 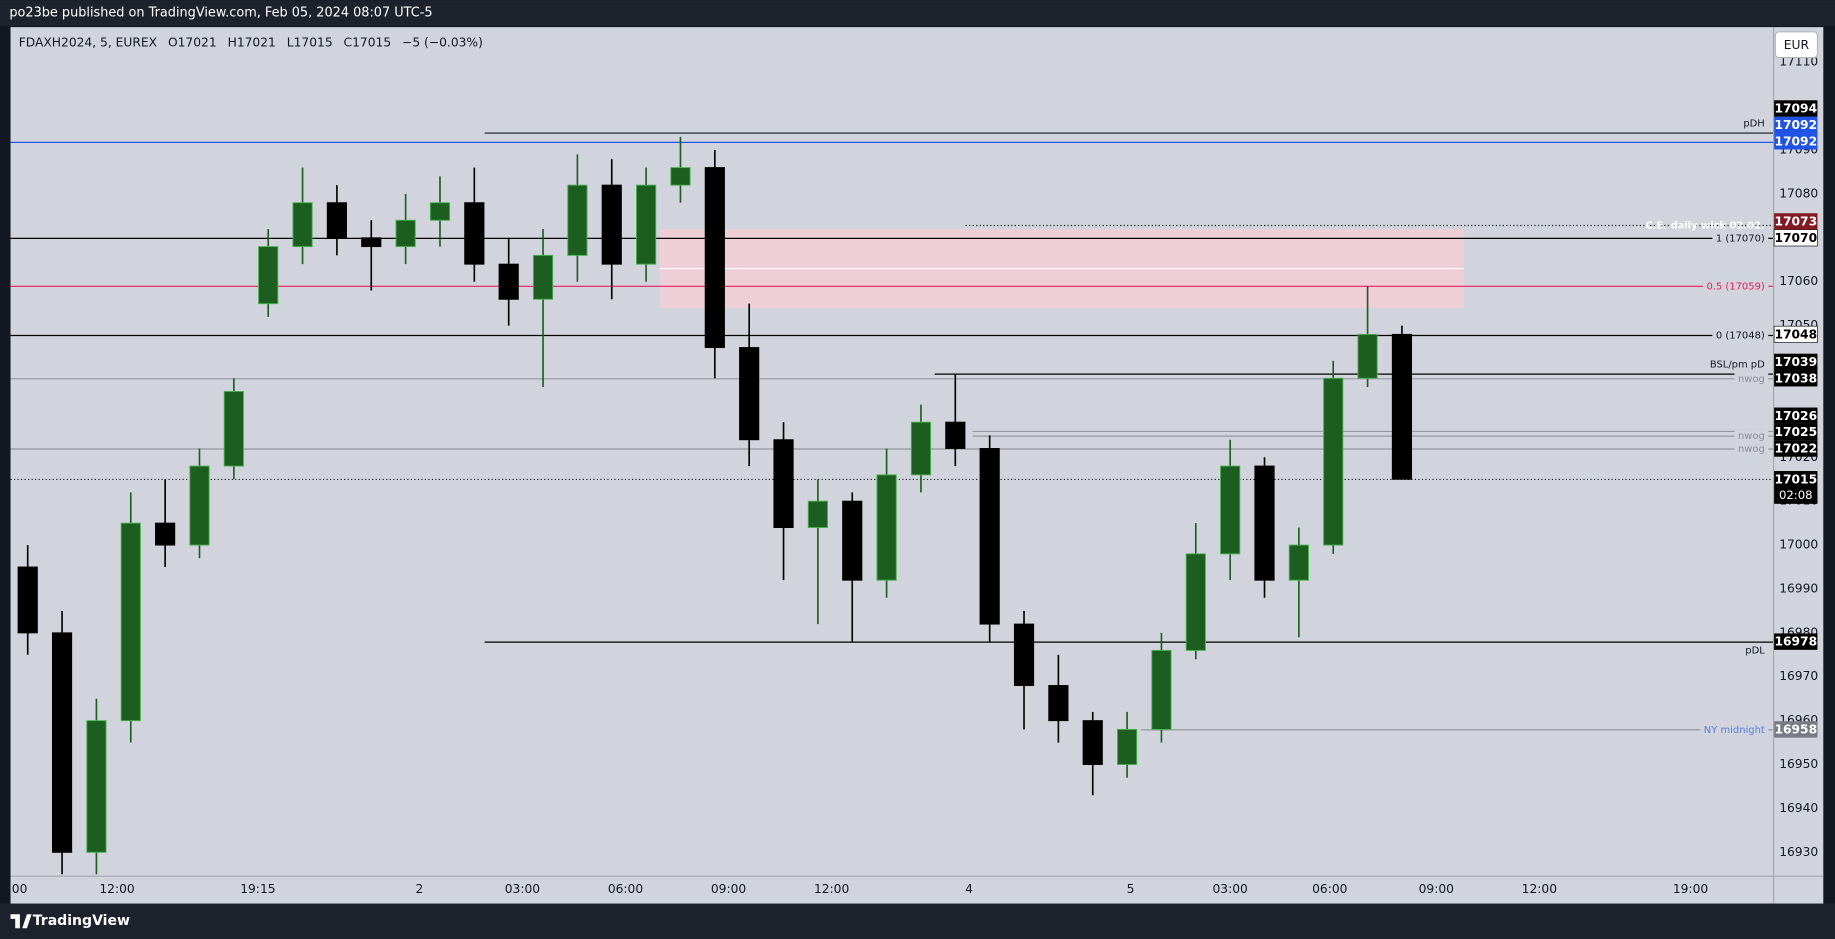 What do you see at coordinates (1798, 281) in the screenshot?
I see `y-tick-label: 17060` at bounding box center [1798, 281].